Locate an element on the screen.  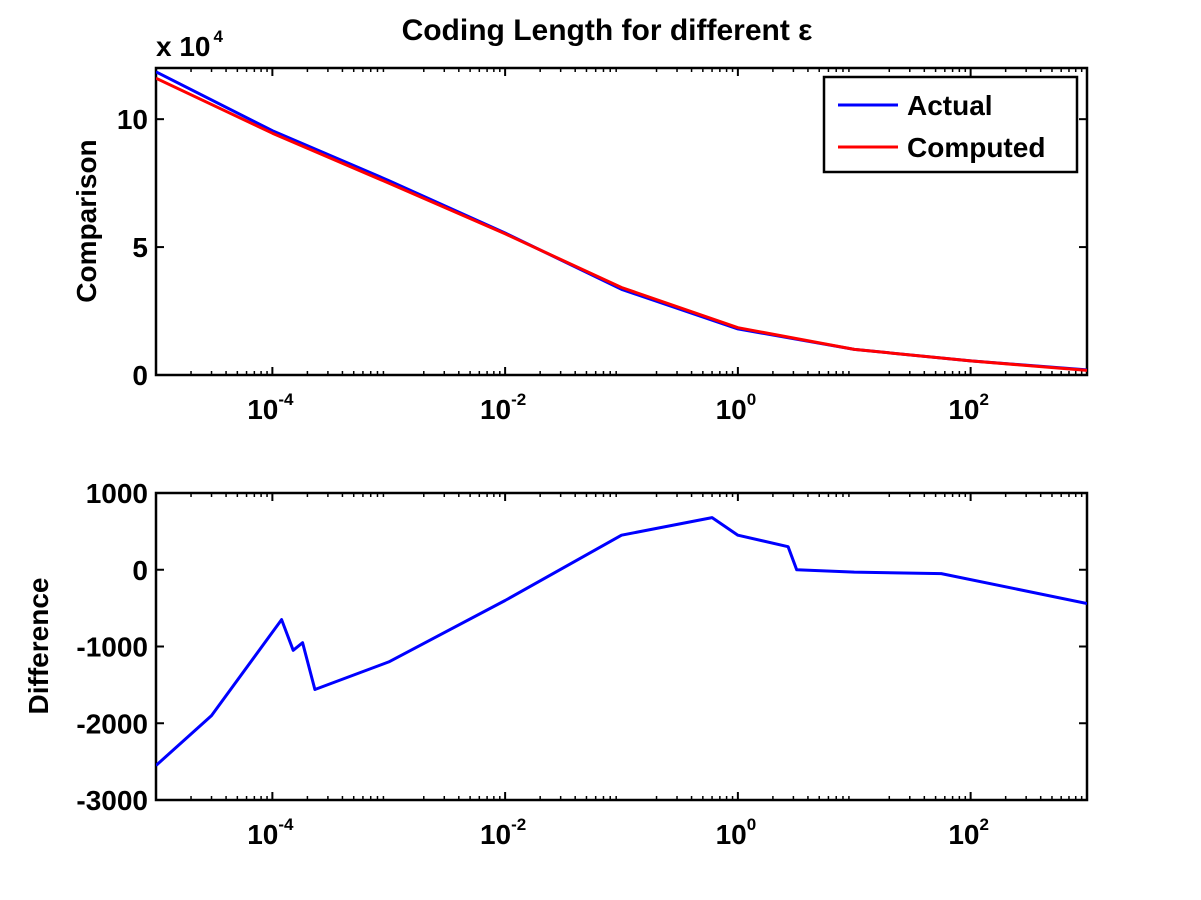
bottom-y-tick-label: -2000 is located at coordinates (112, 723).